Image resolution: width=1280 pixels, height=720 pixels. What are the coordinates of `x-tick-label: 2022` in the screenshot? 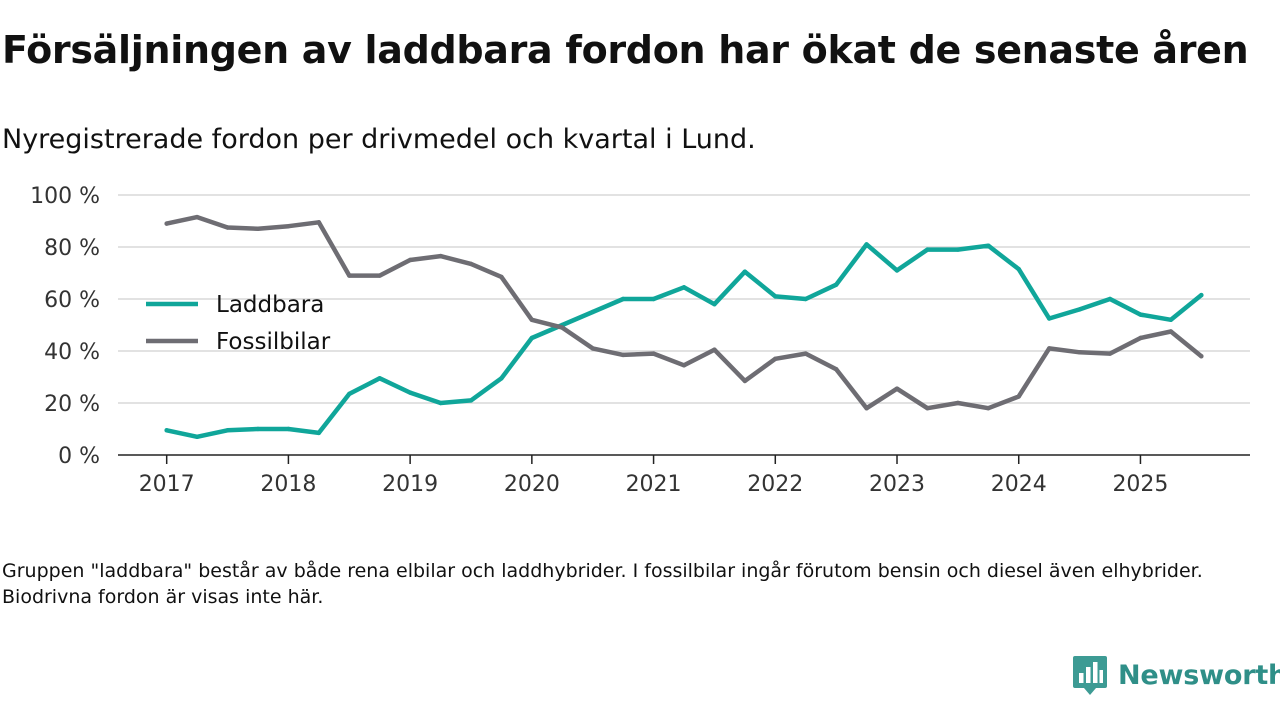 It's located at (775, 484).